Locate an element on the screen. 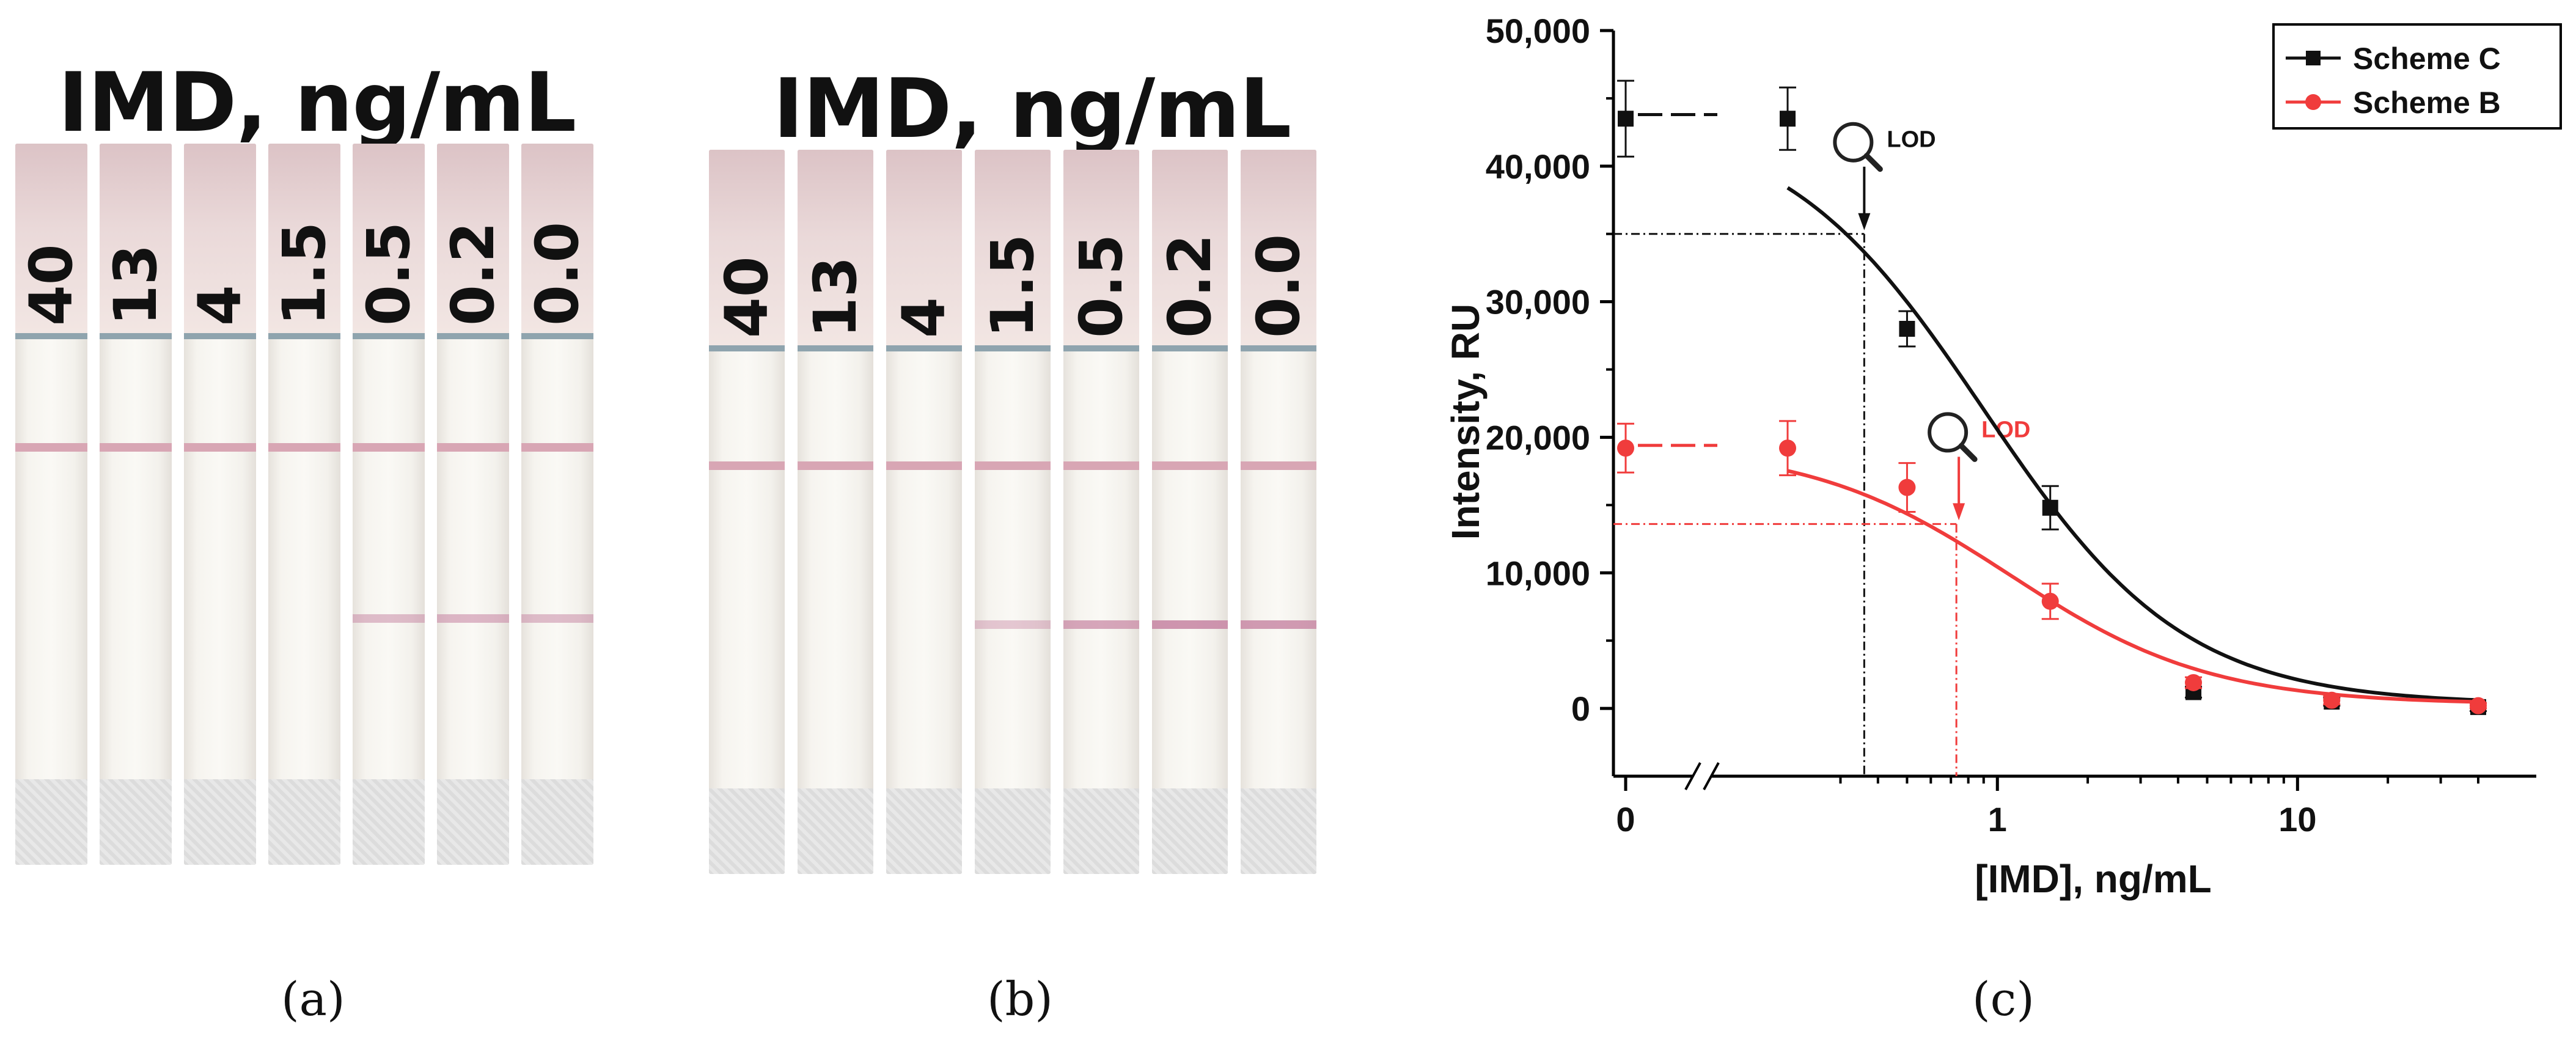  fit-curve-scheme-b is located at coordinates (2133, 586).